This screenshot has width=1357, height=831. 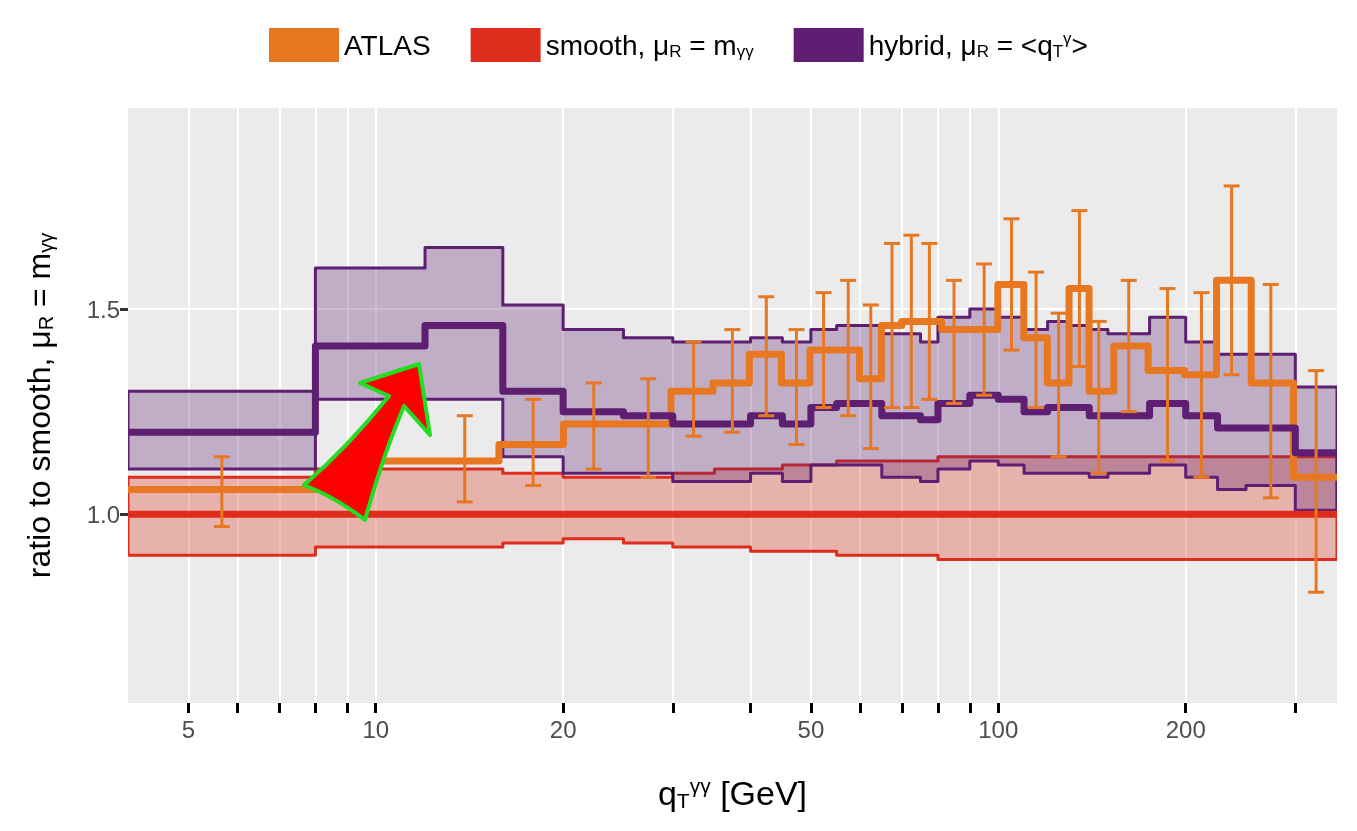 What do you see at coordinates (1185, 729) in the screenshot?
I see `x-tick-label: 200` at bounding box center [1185, 729].